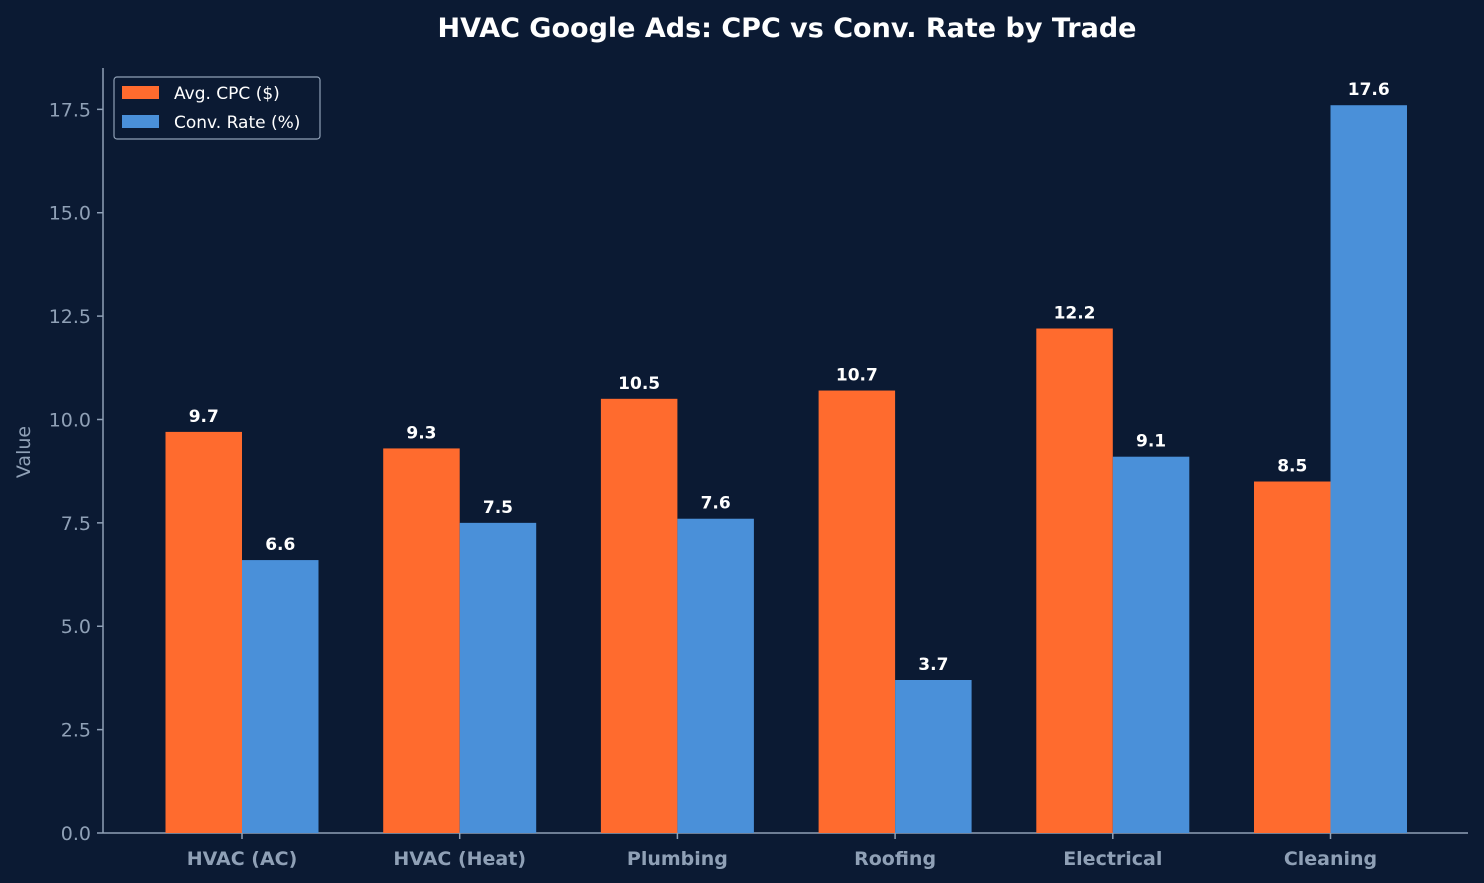 This screenshot has width=1484, height=883. I want to click on data-label: 7.5, so click(498, 508).